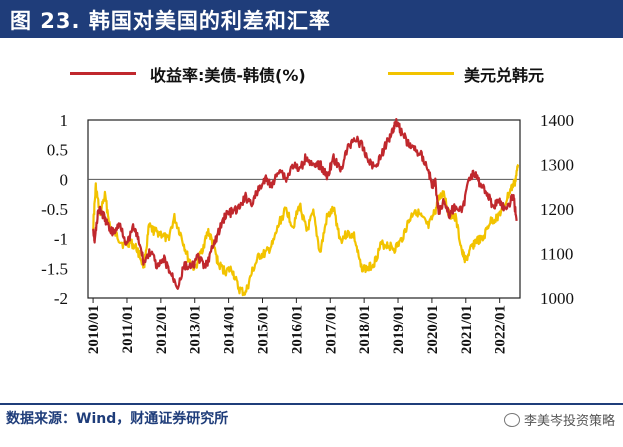  Describe the element at coordinates (64, 179) in the screenshot. I see `left-tick-label: 0` at that location.